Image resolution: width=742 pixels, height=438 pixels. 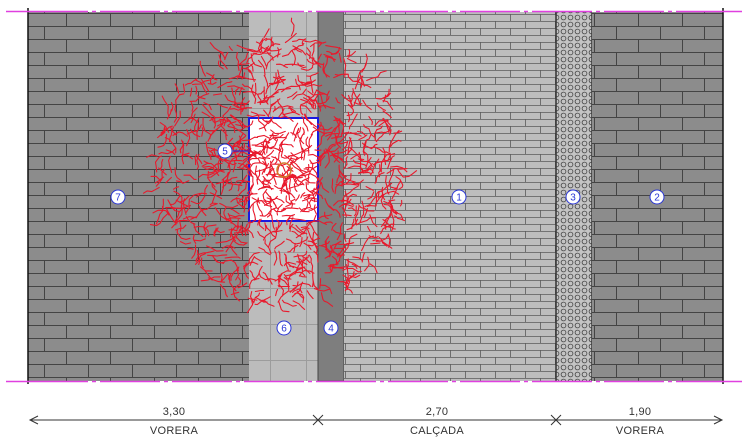 I want to click on tree-trunk, so click(x=284, y=170).